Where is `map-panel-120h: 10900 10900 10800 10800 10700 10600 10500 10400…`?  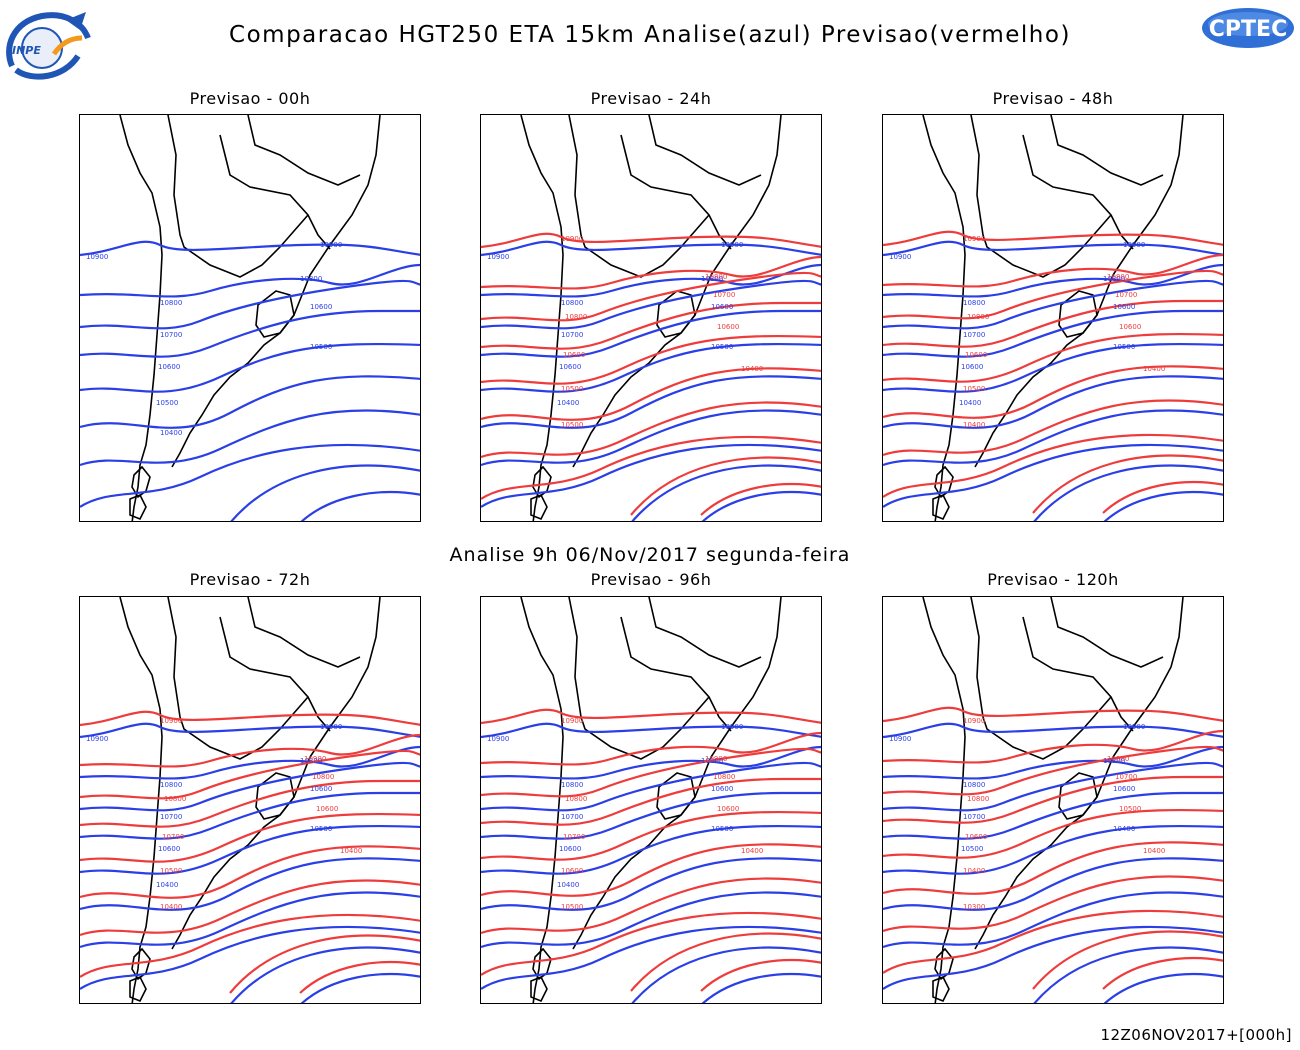
map-panel-120h: 10900 10900 10800 10800 10700 10600 10500 10400… is located at coordinates (1053, 800).